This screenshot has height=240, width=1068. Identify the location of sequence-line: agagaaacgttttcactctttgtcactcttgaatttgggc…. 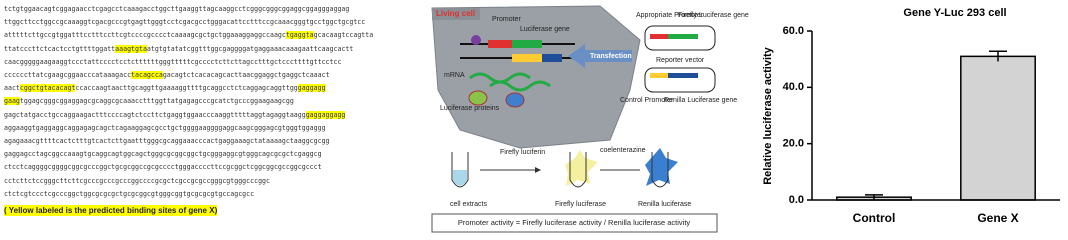
(211, 141).